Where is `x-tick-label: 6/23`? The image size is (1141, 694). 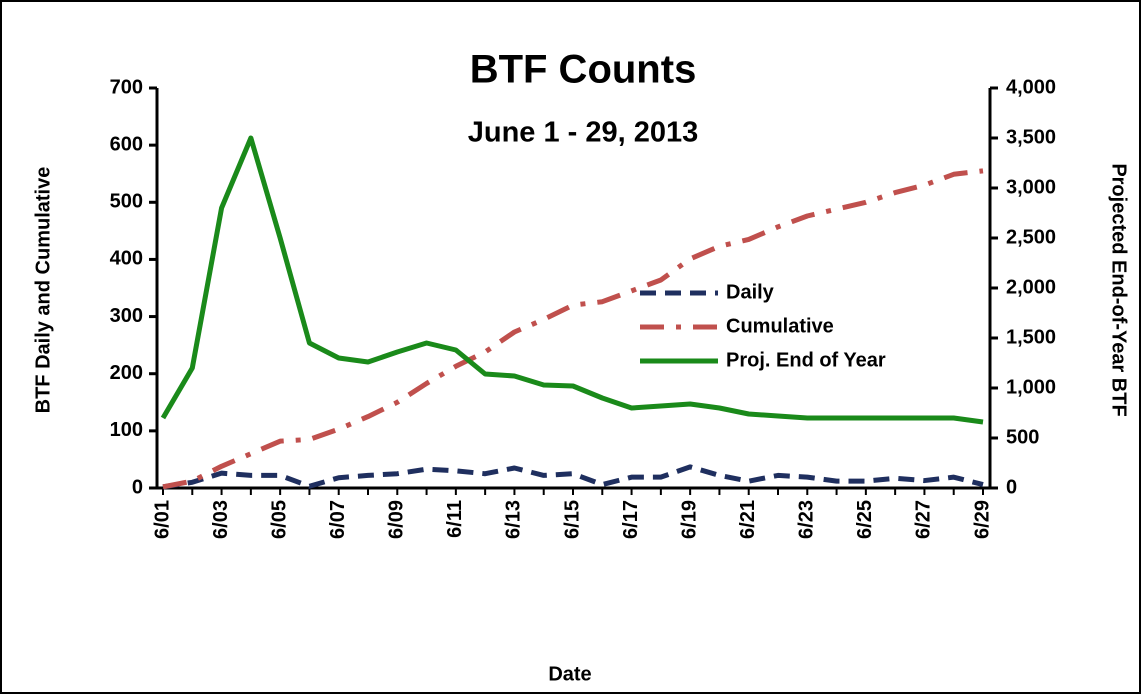
x-tick-label: 6/23 is located at coordinates (807, 519).